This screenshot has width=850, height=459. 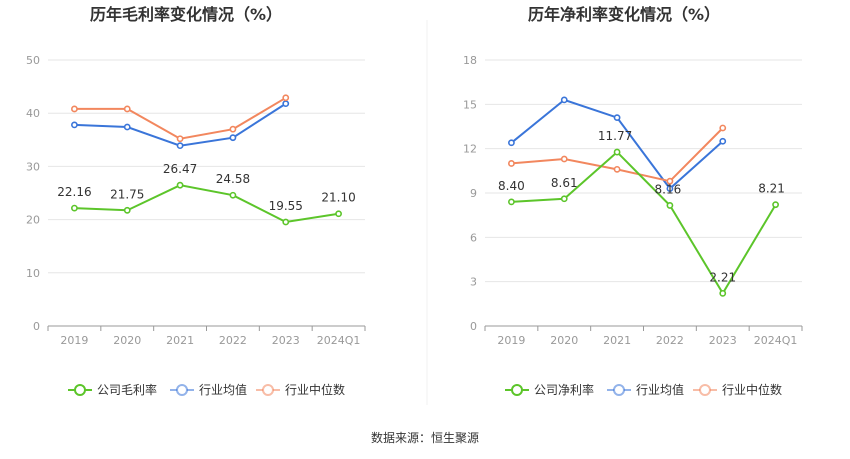 What do you see at coordinates (33, 166) in the screenshot?
I see `y-tick-label: 30` at bounding box center [33, 166].